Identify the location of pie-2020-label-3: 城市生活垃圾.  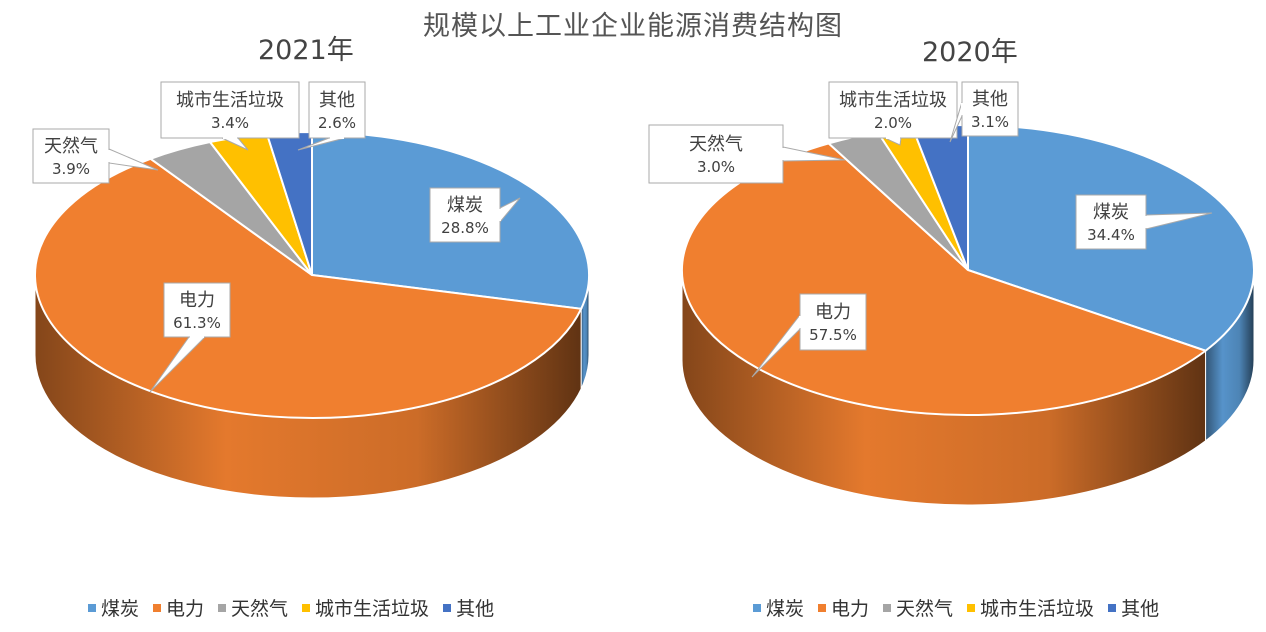
(893, 100).